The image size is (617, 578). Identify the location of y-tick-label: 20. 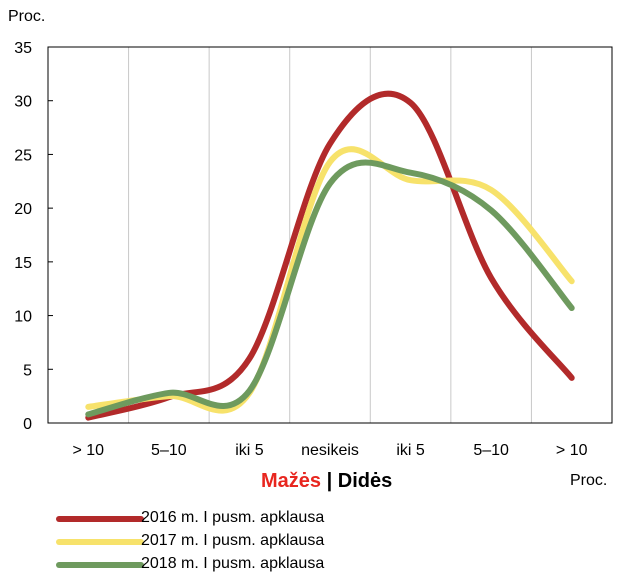
(23, 209).